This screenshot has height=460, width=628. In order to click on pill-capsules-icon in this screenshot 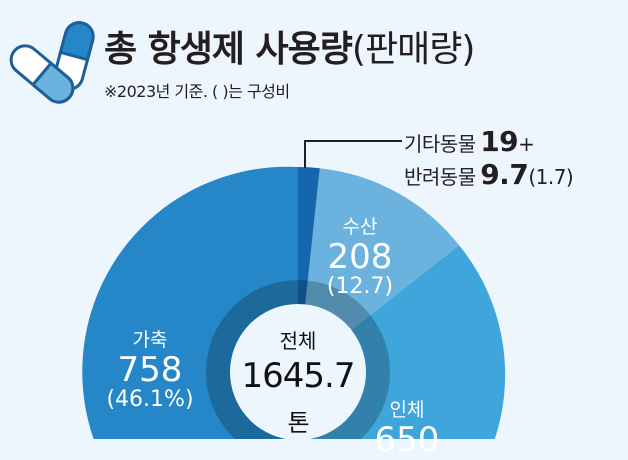, I will do `click(52, 62)`.